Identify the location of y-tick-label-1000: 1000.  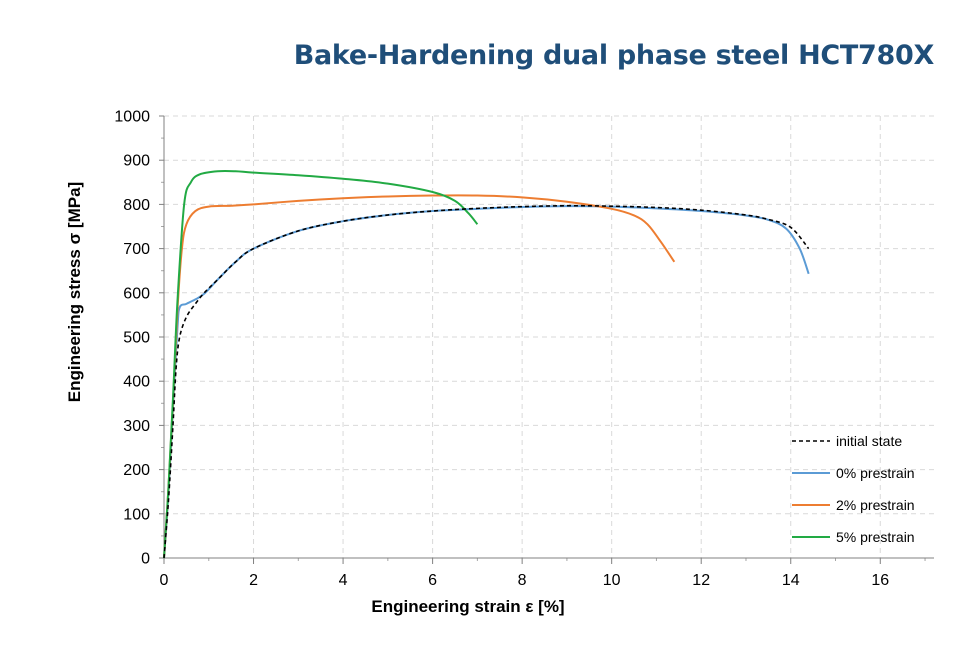
(132, 117).